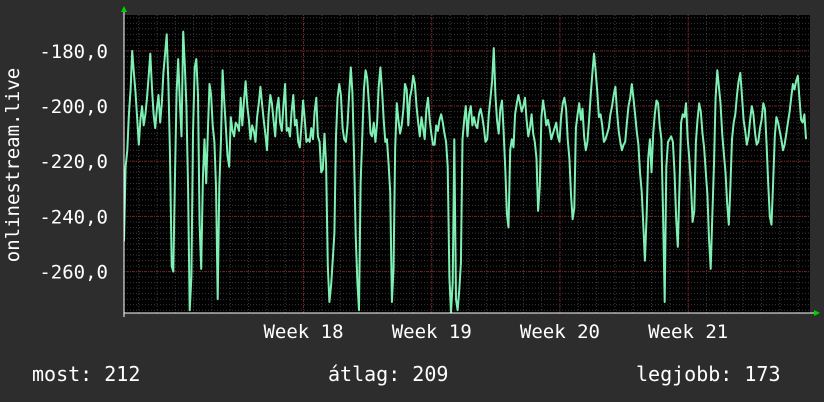  What do you see at coordinates (73, 162) in the screenshot?
I see `y-tick-label: -220,0` at bounding box center [73, 162].